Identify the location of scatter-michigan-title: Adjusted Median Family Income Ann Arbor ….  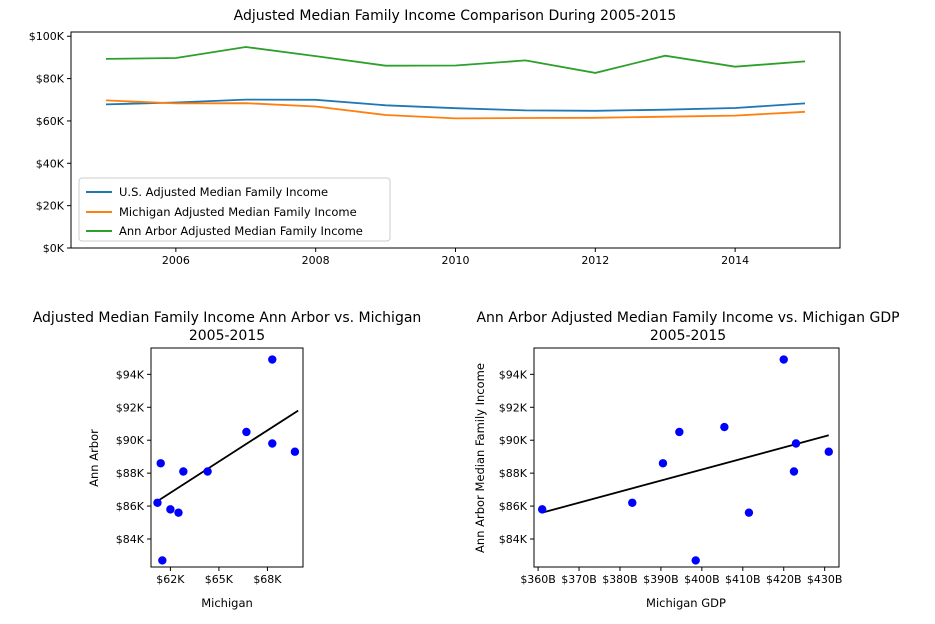
(227, 318).